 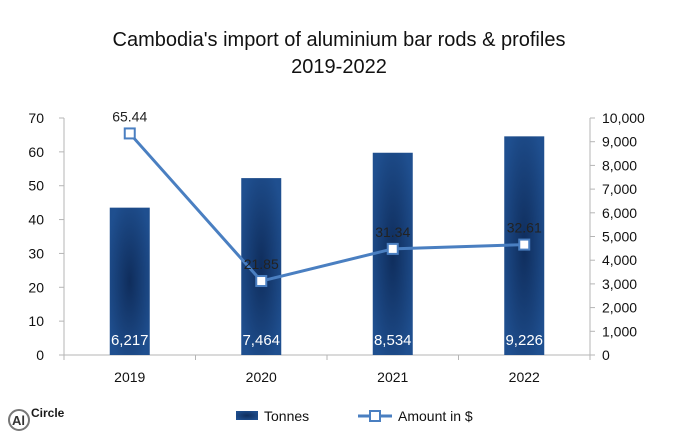 What do you see at coordinates (18, 420) in the screenshot?
I see `logo-mark: Al` at bounding box center [18, 420].